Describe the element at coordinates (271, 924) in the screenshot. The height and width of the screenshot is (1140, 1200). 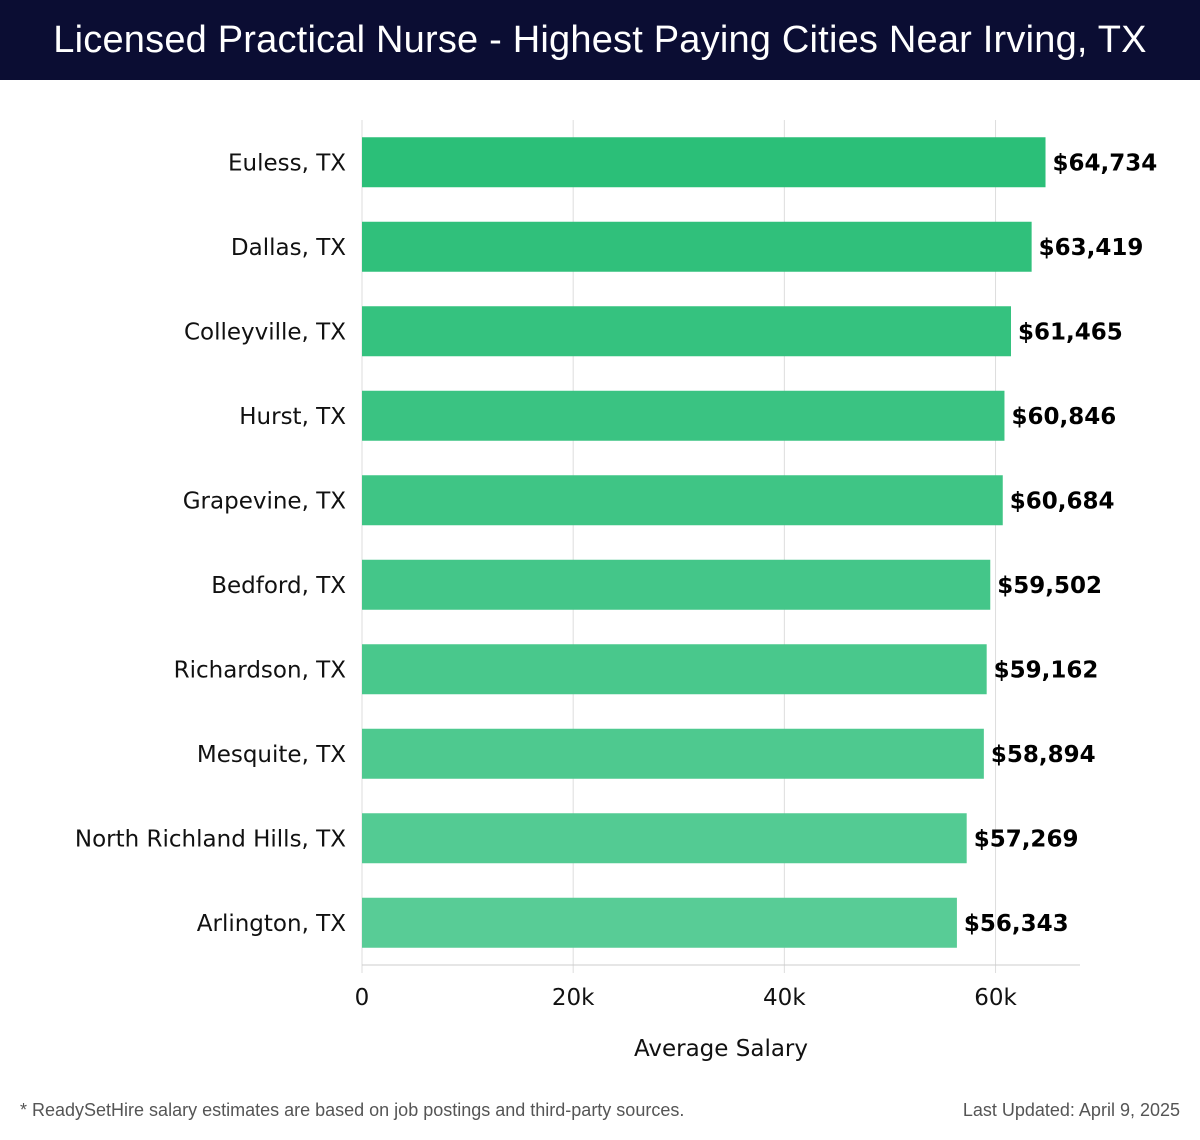
I see `category-label: Arlington, TX` at that location.